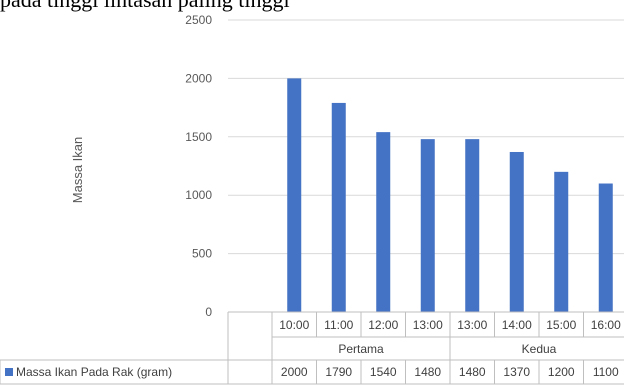 The width and height of the screenshot is (624, 388). Describe the element at coordinates (198, 166) in the screenshot. I see `y-axis-ticks: 0 500 1000 1500 2000 2500` at that location.